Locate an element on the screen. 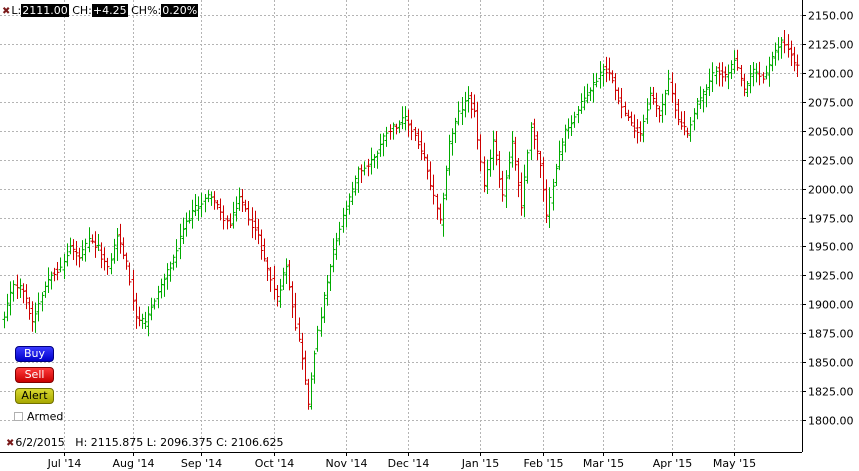 Image resolution: width=859 pixels, height=471 pixels. y-tick-label: 1825.00 is located at coordinates (831, 392).